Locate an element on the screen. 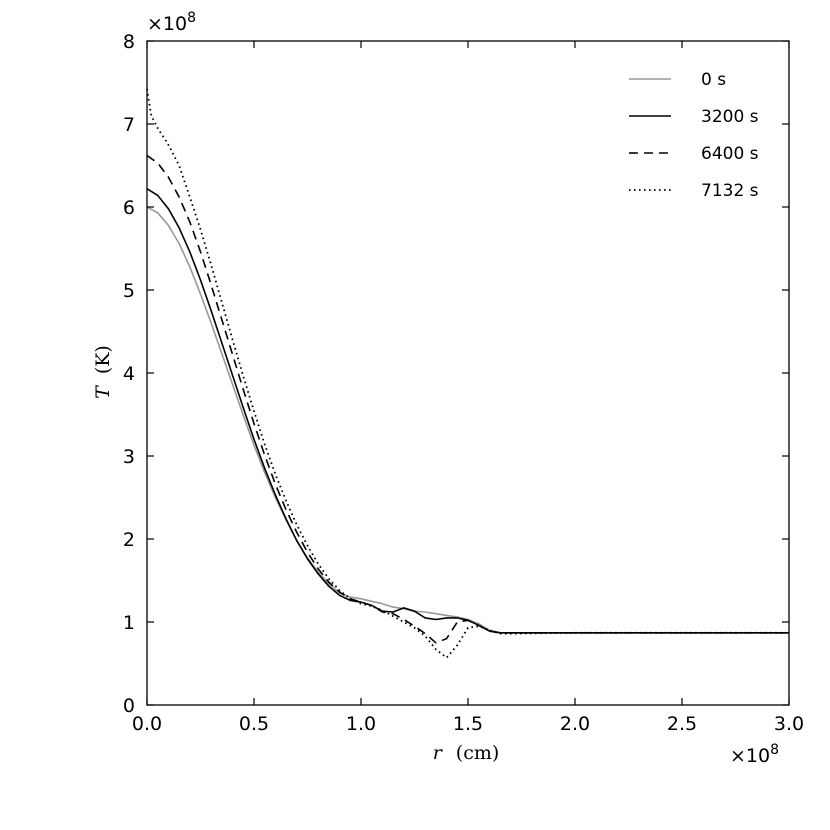  y-tick-label: 4 is located at coordinates (129, 374).